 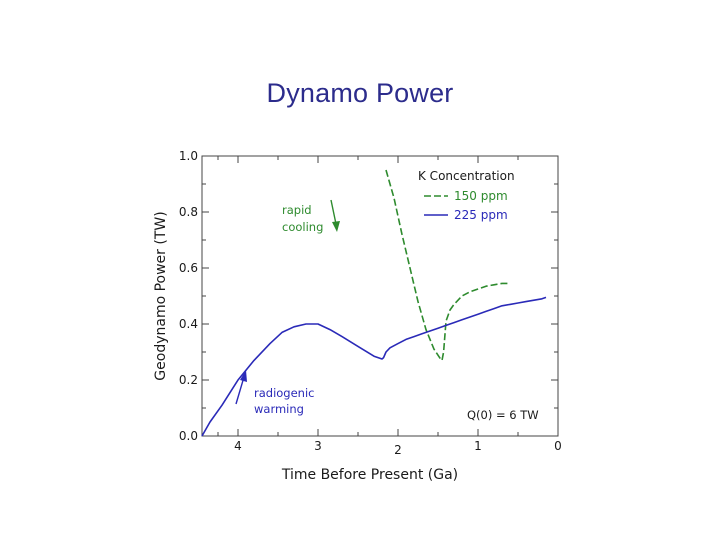 What do you see at coordinates (188, 212) in the screenshot?
I see `y-tick-label: 0.8` at bounding box center [188, 212].